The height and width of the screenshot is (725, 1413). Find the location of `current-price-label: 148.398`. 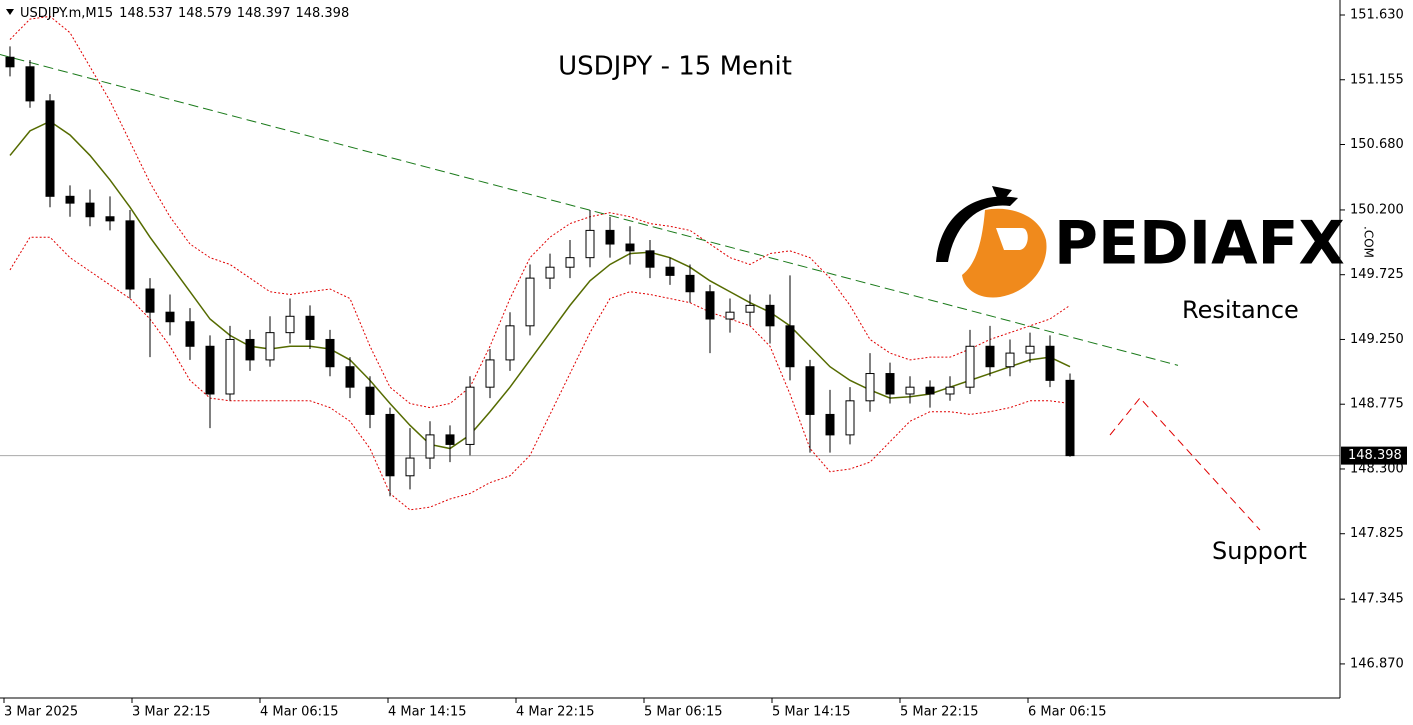

current-price-label: 148.398 is located at coordinates (1375, 455).